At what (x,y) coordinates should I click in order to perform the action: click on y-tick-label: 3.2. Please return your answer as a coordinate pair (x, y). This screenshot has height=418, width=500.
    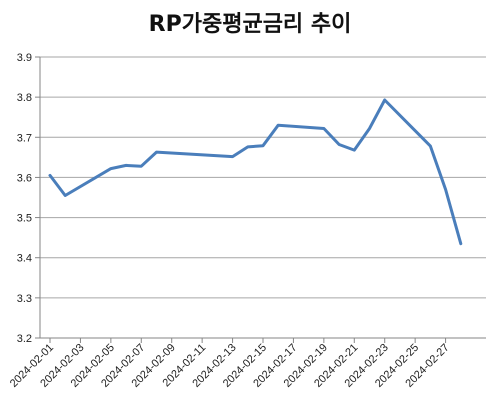
    Looking at the image, I should click on (24, 339).